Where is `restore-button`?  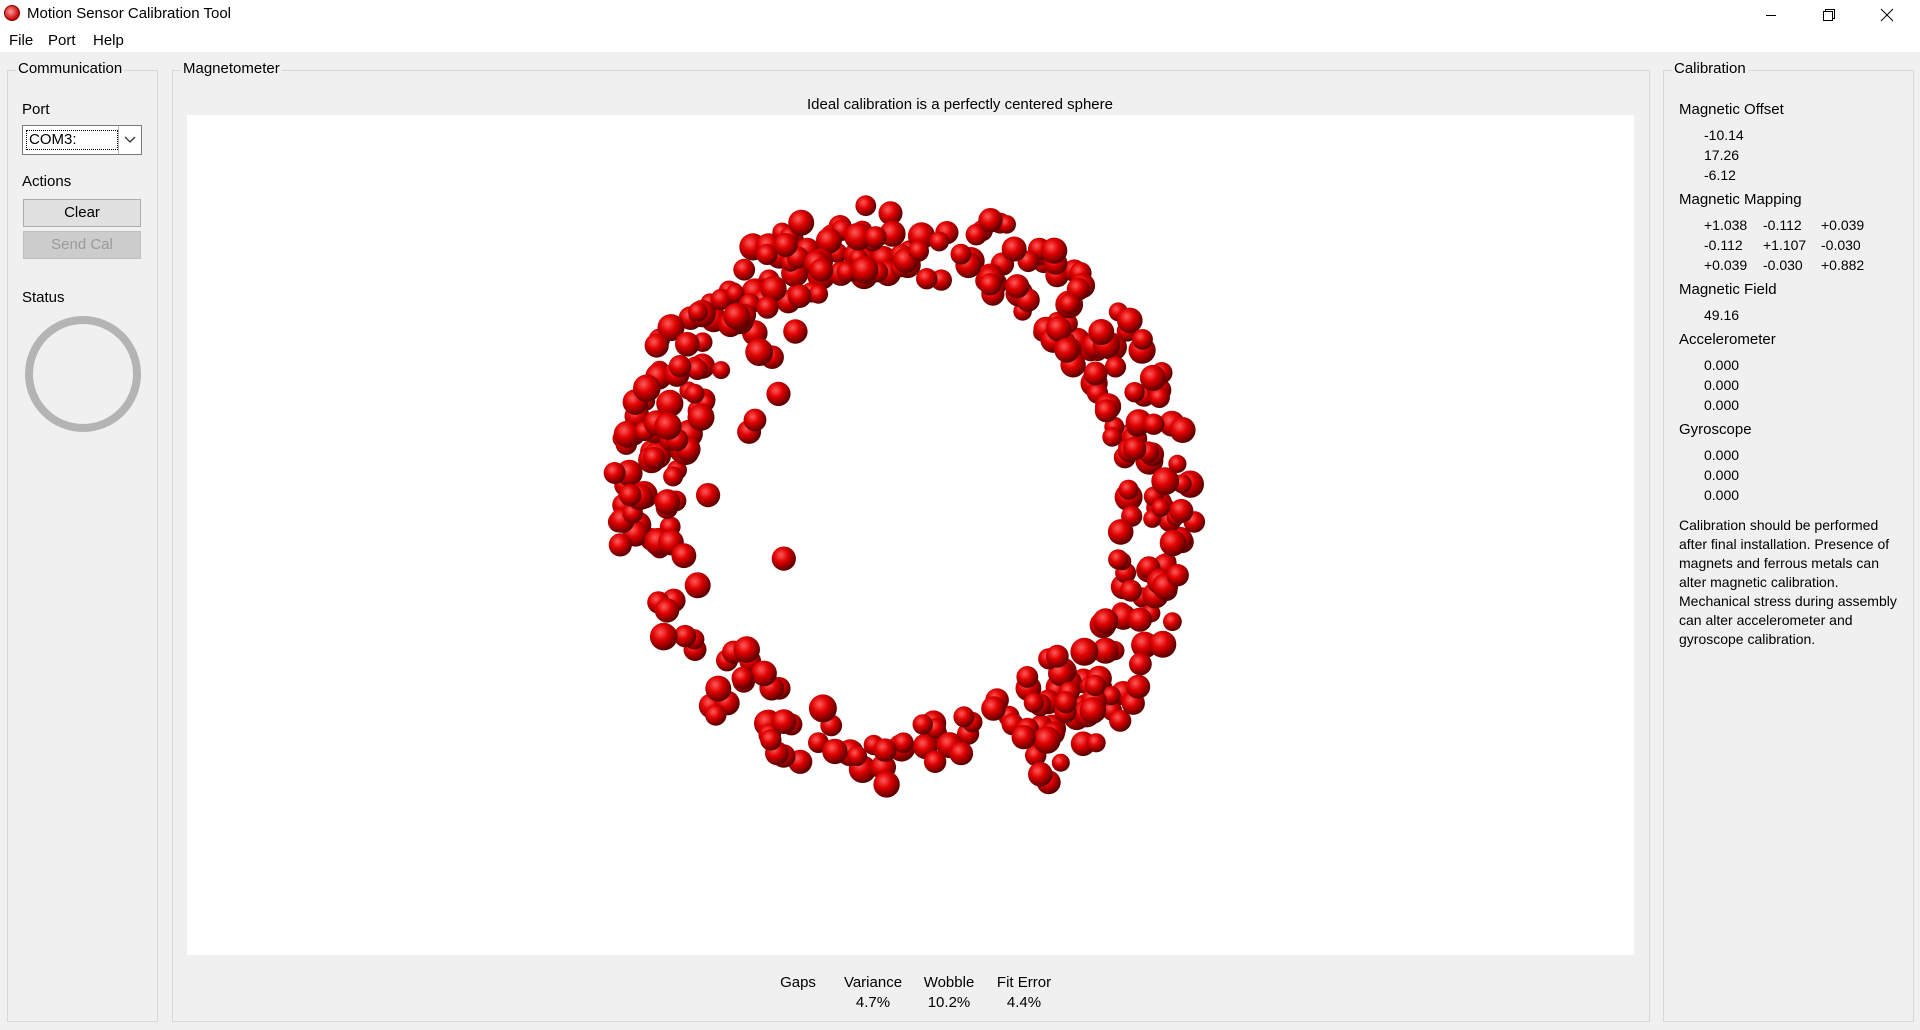 restore-button is located at coordinates (1829, 15).